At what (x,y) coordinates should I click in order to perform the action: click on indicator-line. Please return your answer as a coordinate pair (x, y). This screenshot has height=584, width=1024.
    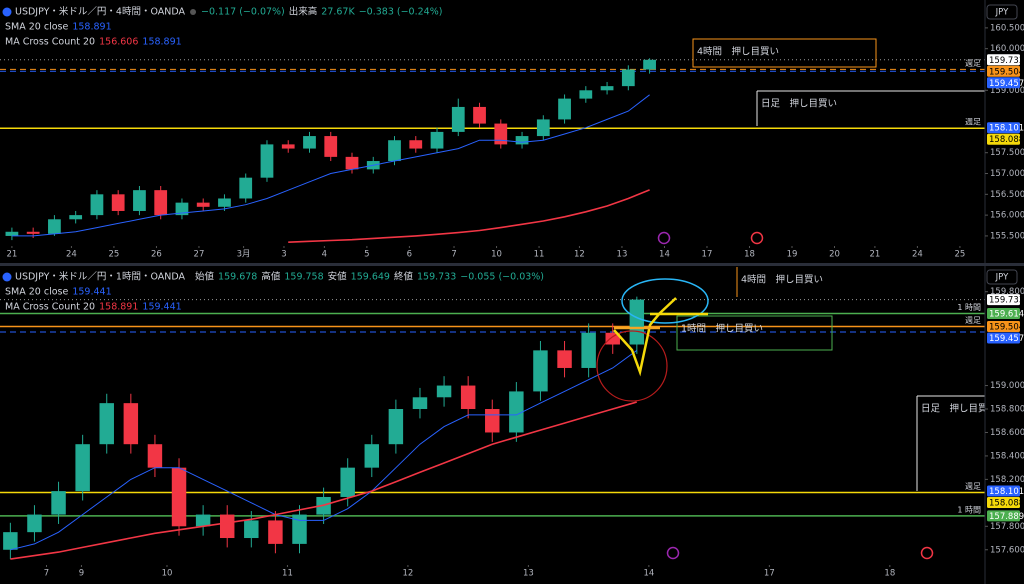
    Looking at the image, I should click on (469, 216).